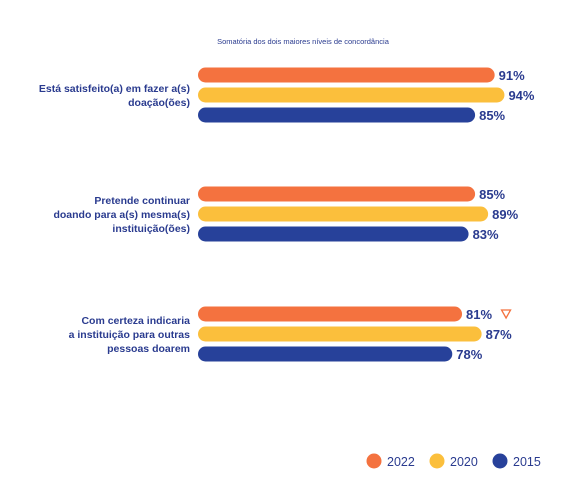  I want to click on legend: 2022 2020 2015, so click(453, 461).